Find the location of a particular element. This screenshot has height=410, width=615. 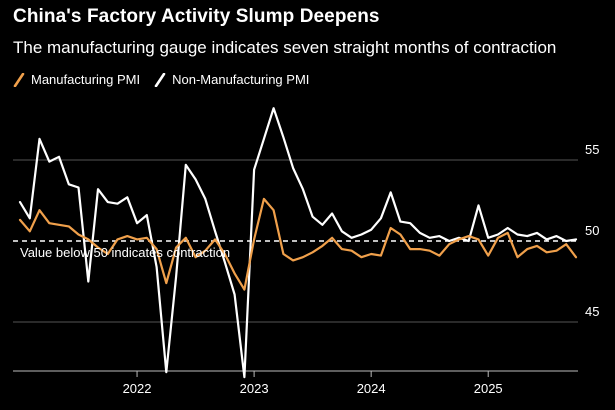

legend-label-non-manufacturing: Non-Manufacturing PMI is located at coordinates (241, 79).